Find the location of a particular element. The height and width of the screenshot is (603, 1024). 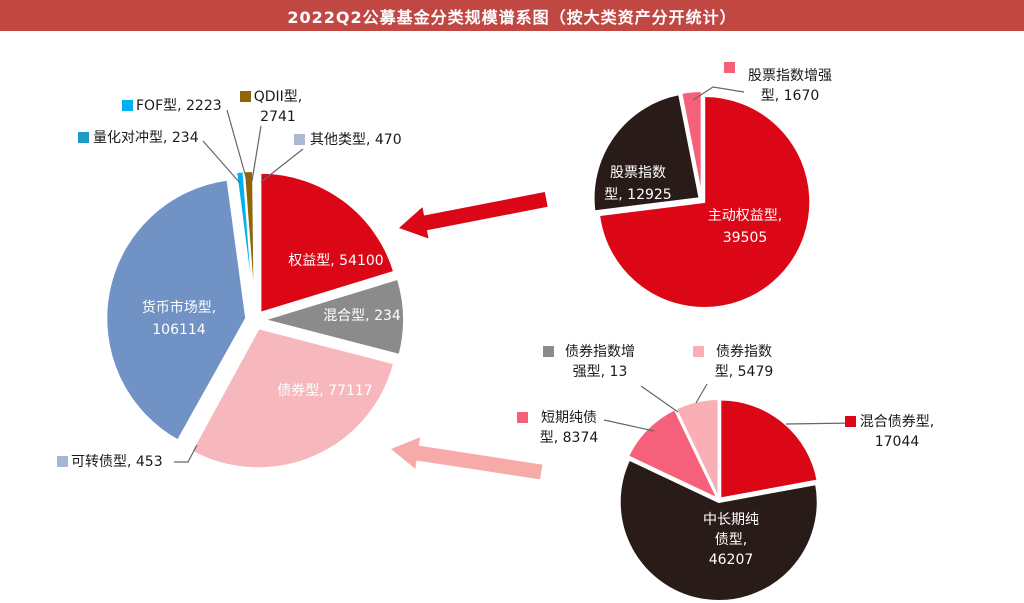

leader-line-bond-index is located at coordinates (701, 393).